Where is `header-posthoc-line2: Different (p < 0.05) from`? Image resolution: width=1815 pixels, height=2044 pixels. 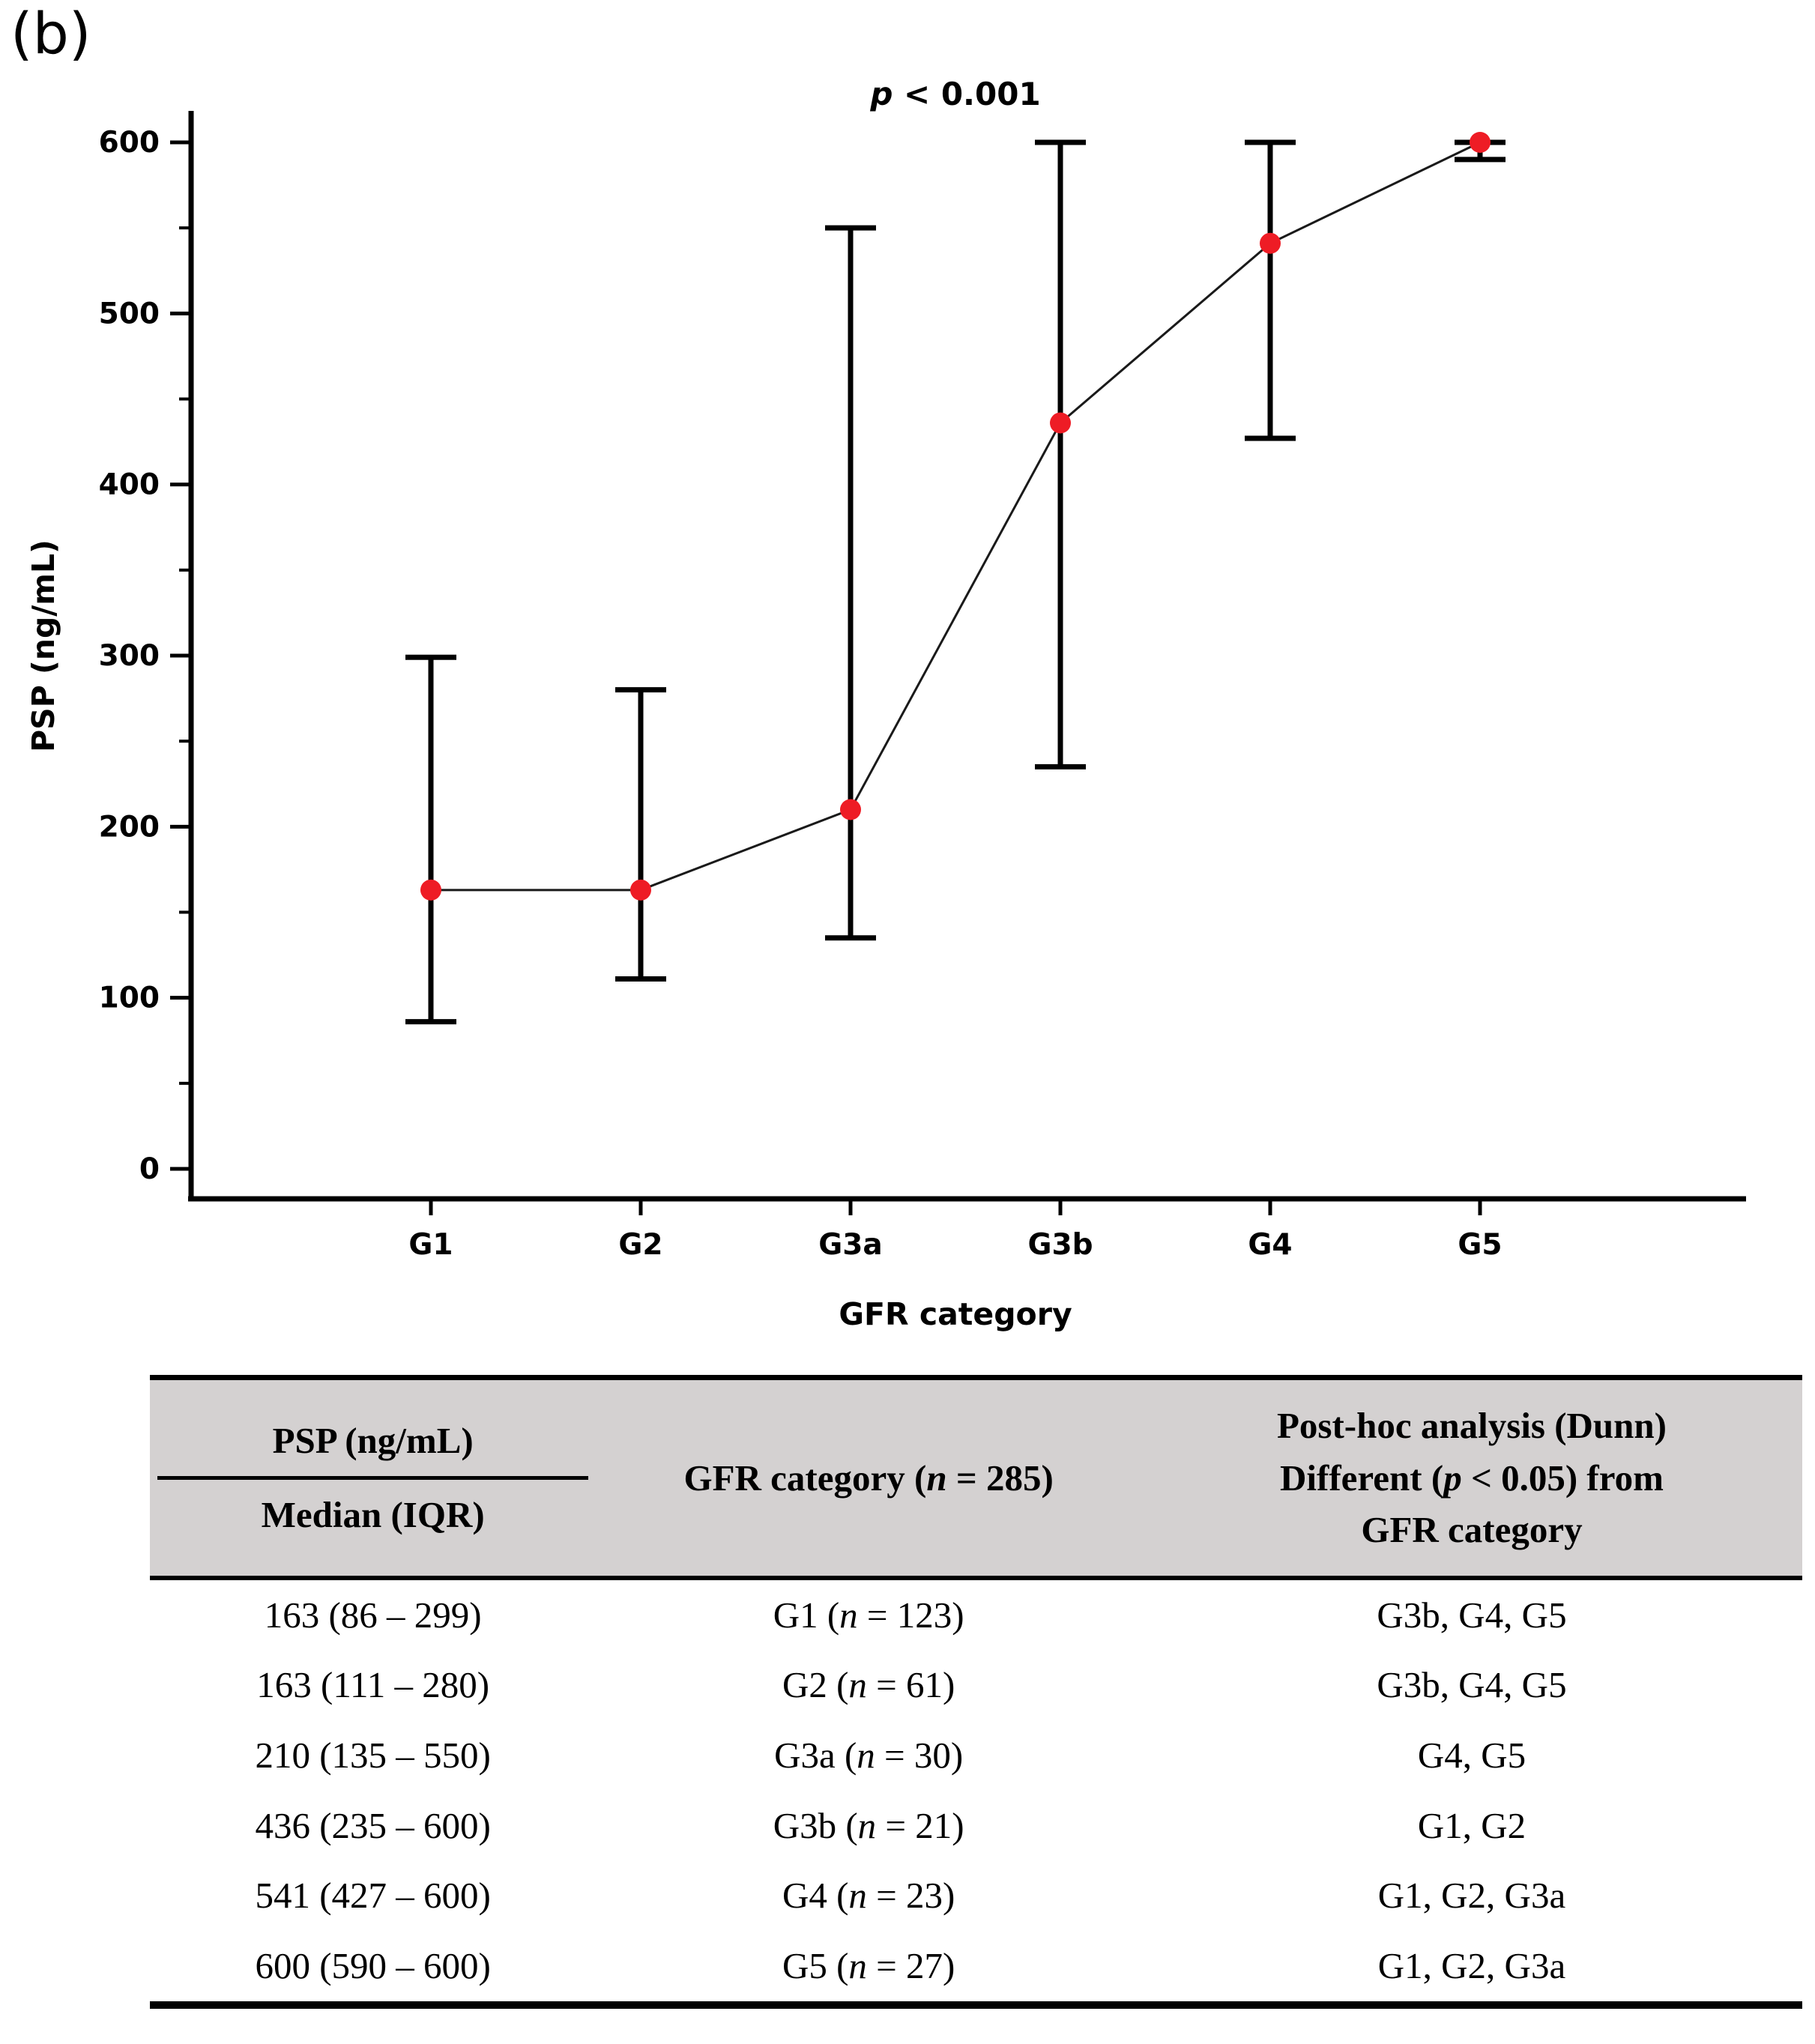 header-posthoc-line2: Different (p < 0.05) from is located at coordinates (1472, 1478).